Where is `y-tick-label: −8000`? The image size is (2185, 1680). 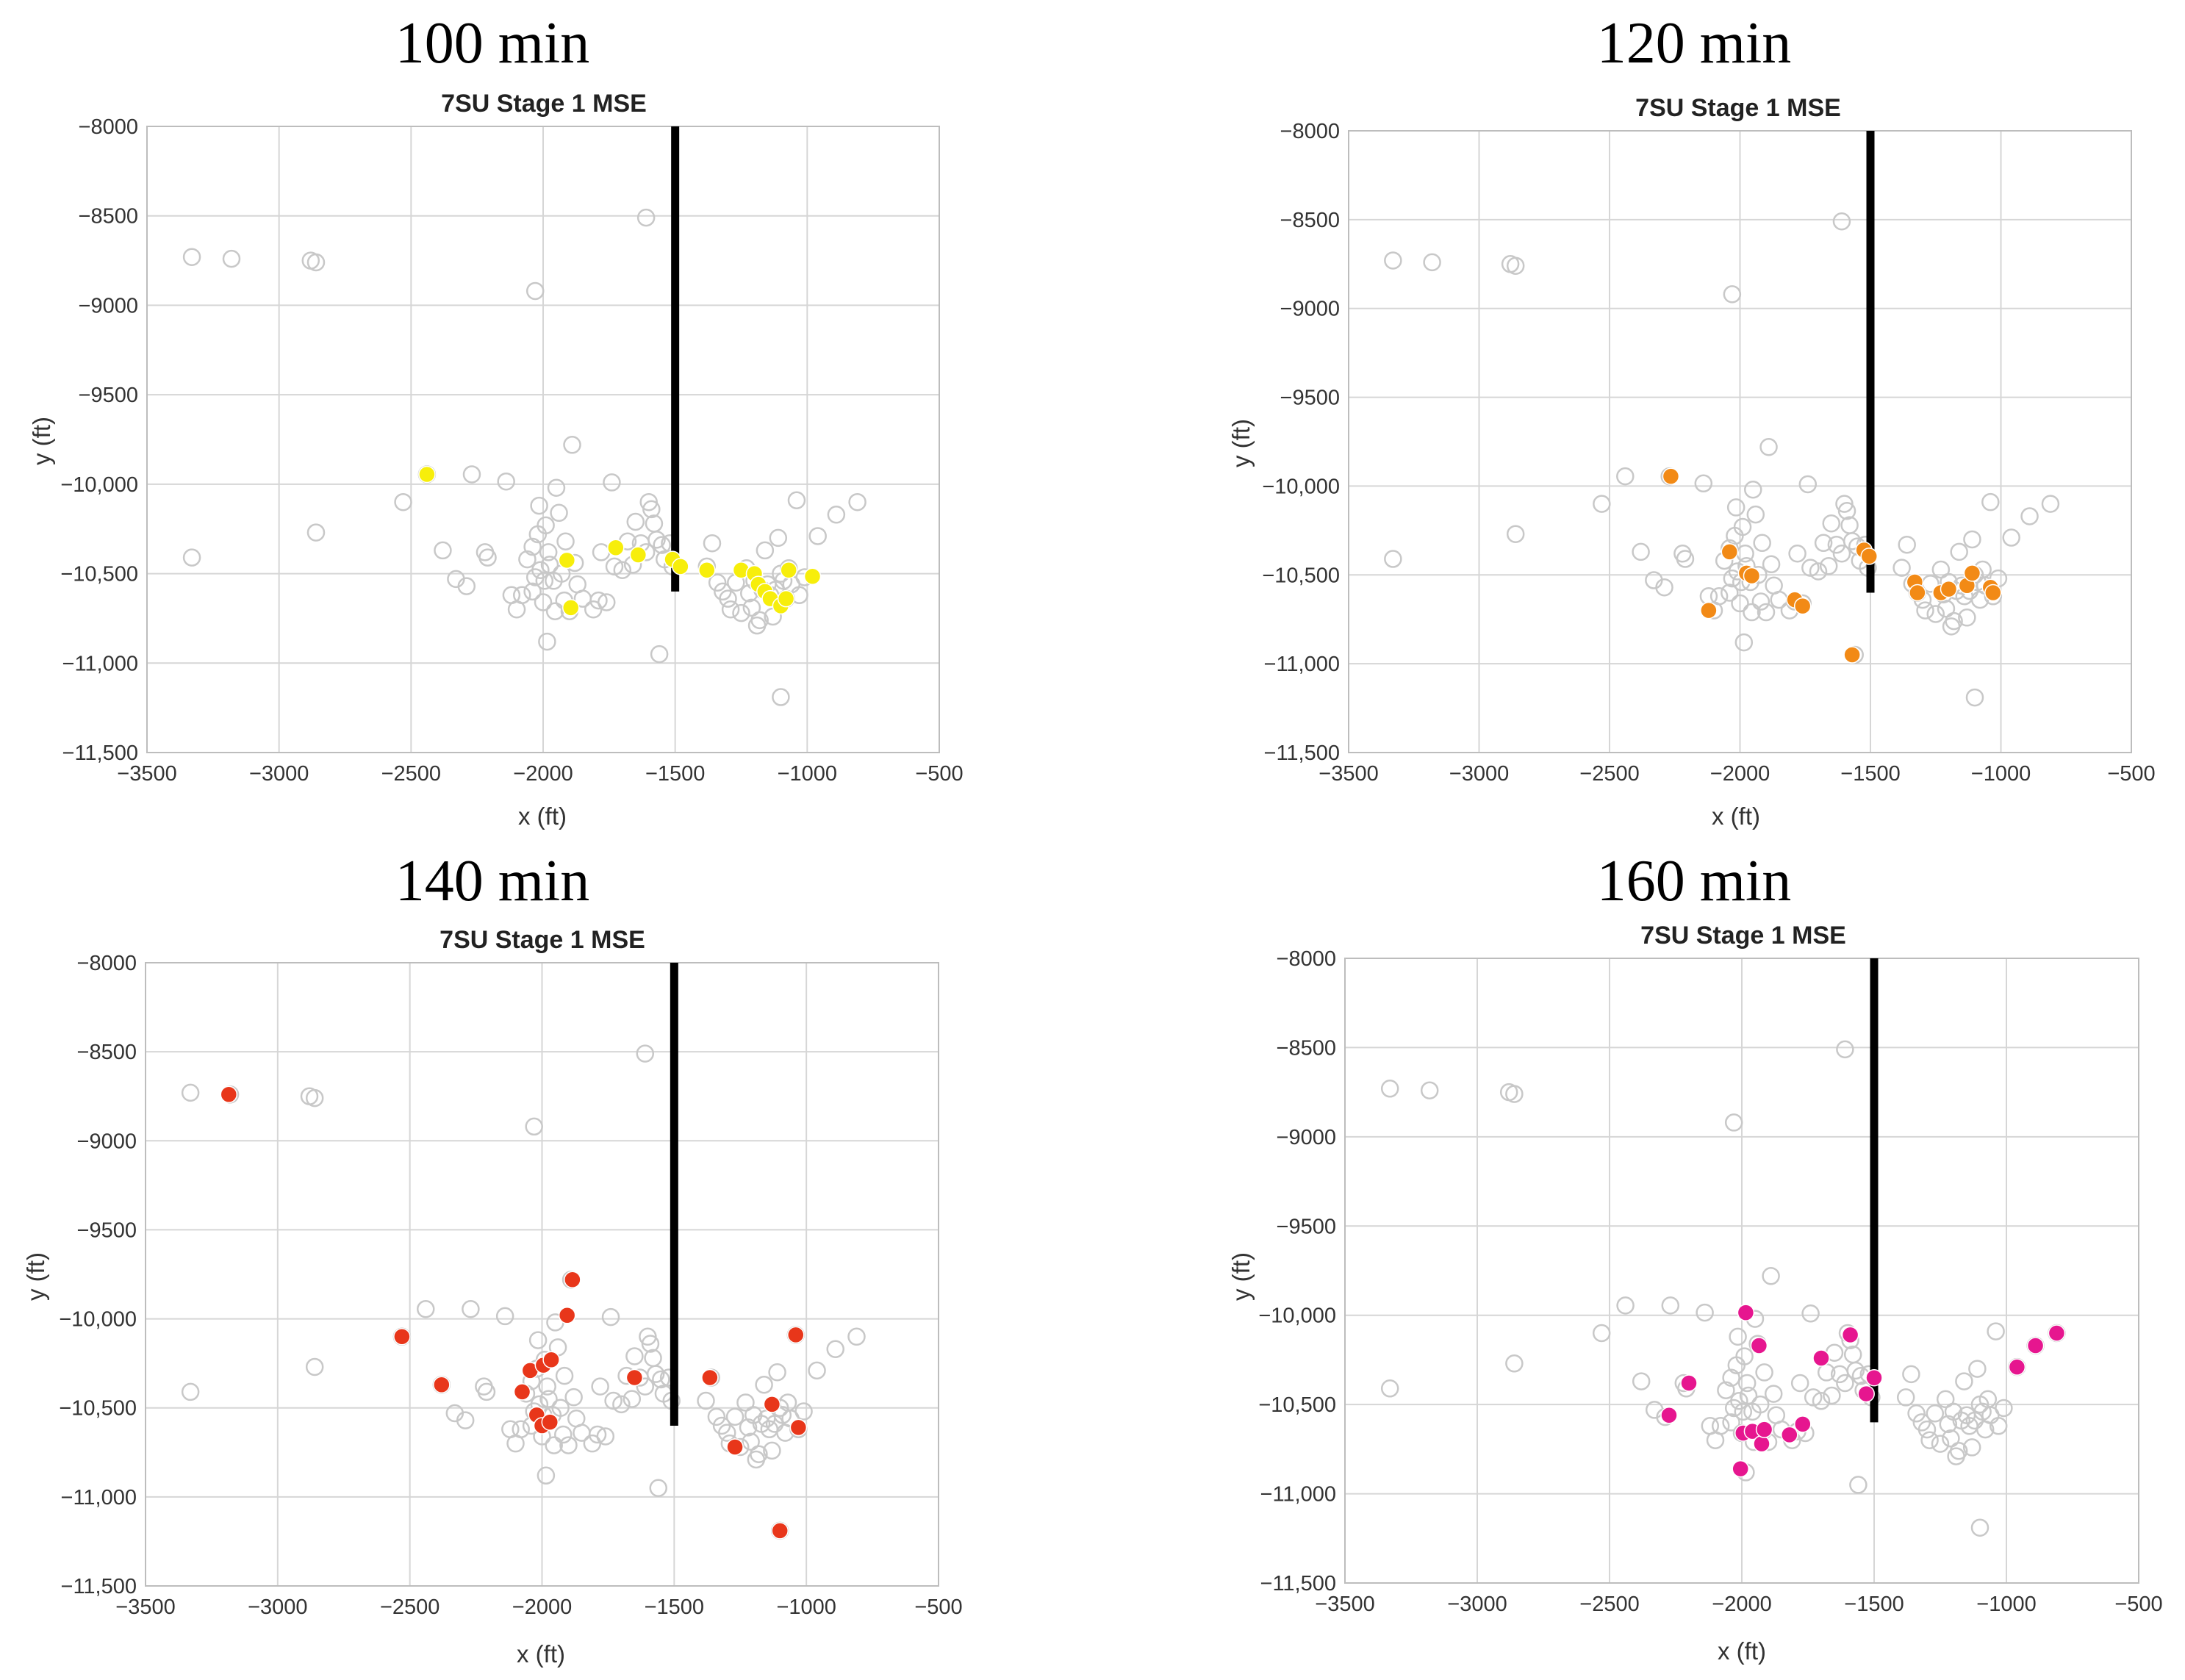 y-tick-label: −8000 is located at coordinates (1306, 959).